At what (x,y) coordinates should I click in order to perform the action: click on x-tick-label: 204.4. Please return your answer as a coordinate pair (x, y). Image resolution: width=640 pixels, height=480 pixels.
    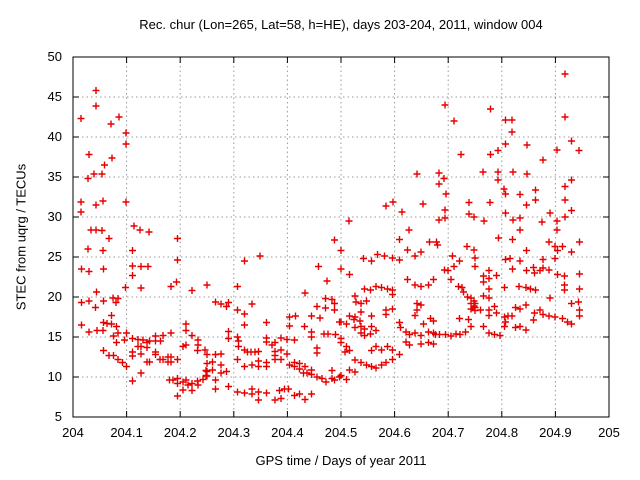
    Looking at the image, I should click on (287, 432).